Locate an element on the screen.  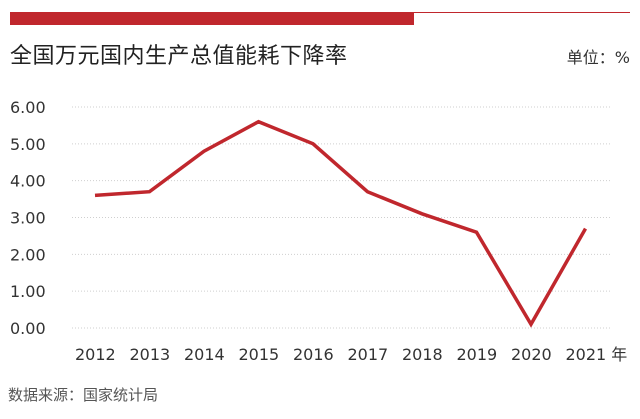
x-tick-label: 2014 is located at coordinates (204, 354).